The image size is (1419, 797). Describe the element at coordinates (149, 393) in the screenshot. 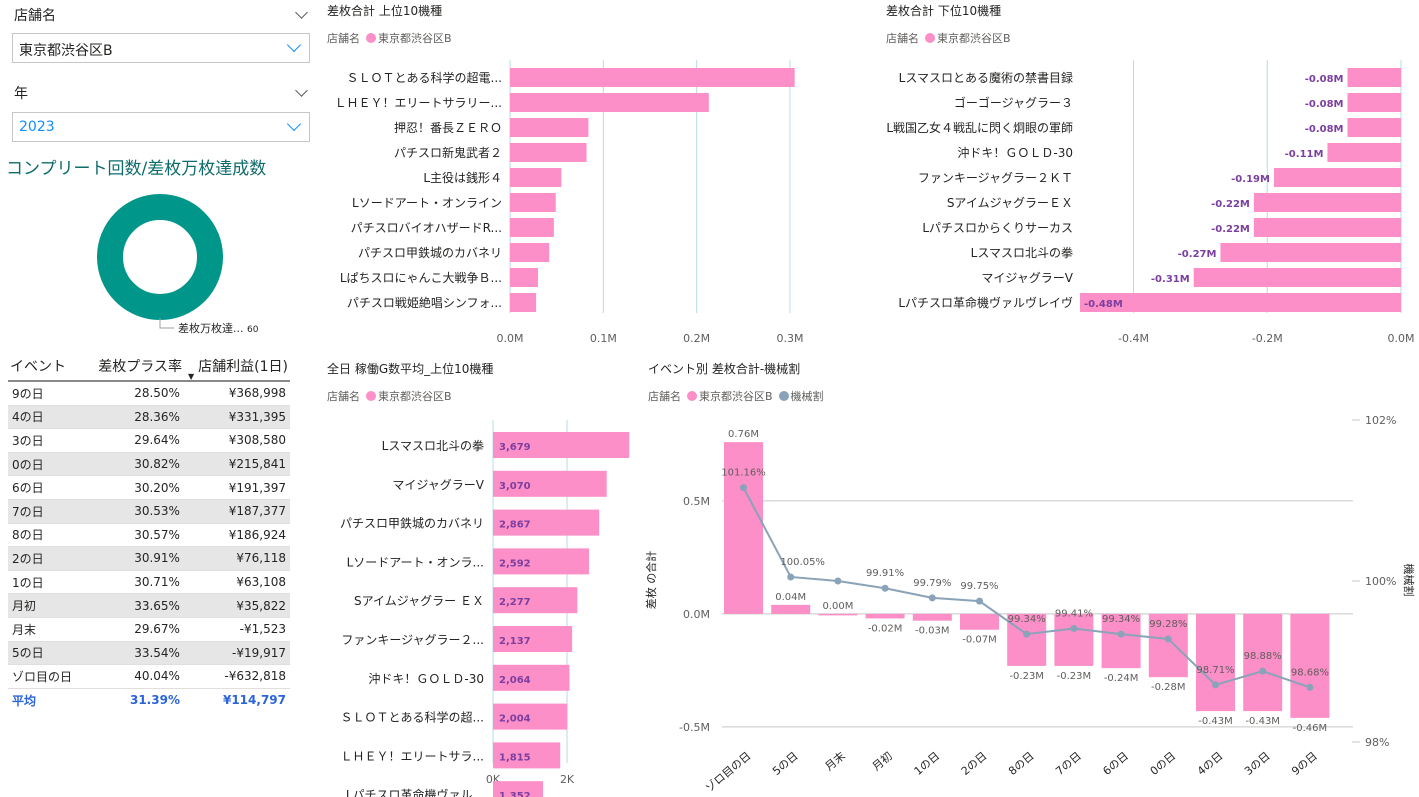

I see `table-row: 9の日 28.50% ¥368,998` at that location.